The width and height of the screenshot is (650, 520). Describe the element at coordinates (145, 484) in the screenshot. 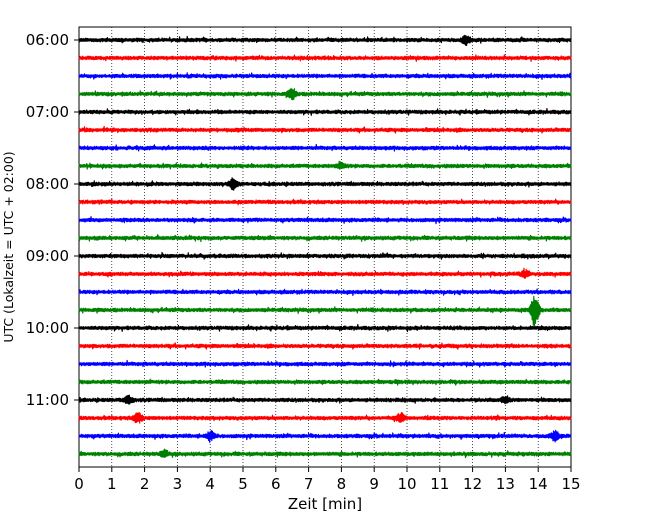

I see `x-tick-label: 2` at that location.